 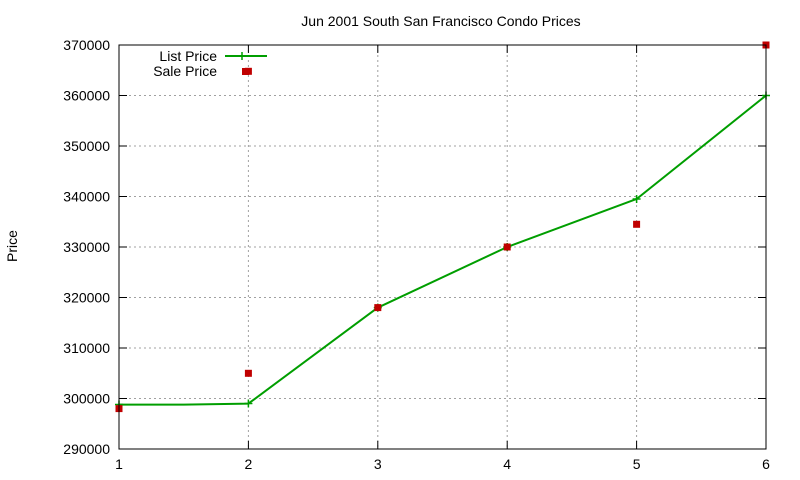 What do you see at coordinates (86, 348) in the screenshot?
I see `y-tick-label: 310000` at bounding box center [86, 348].